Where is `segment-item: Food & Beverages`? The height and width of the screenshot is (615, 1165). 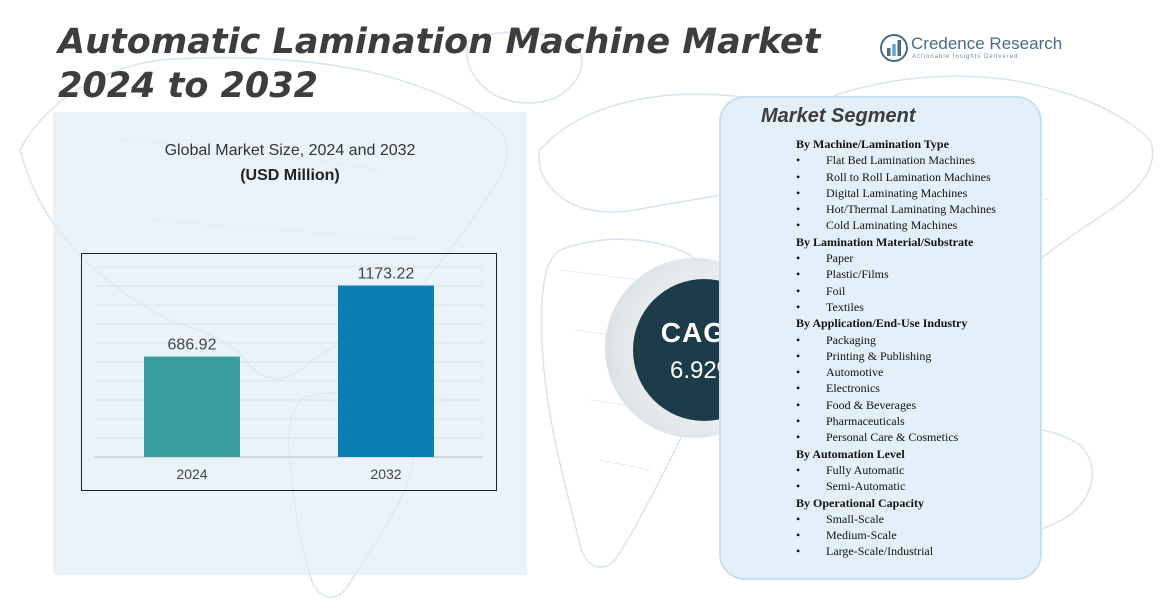 segment-item: Food & Beverages is located at coordinates (896, 405).